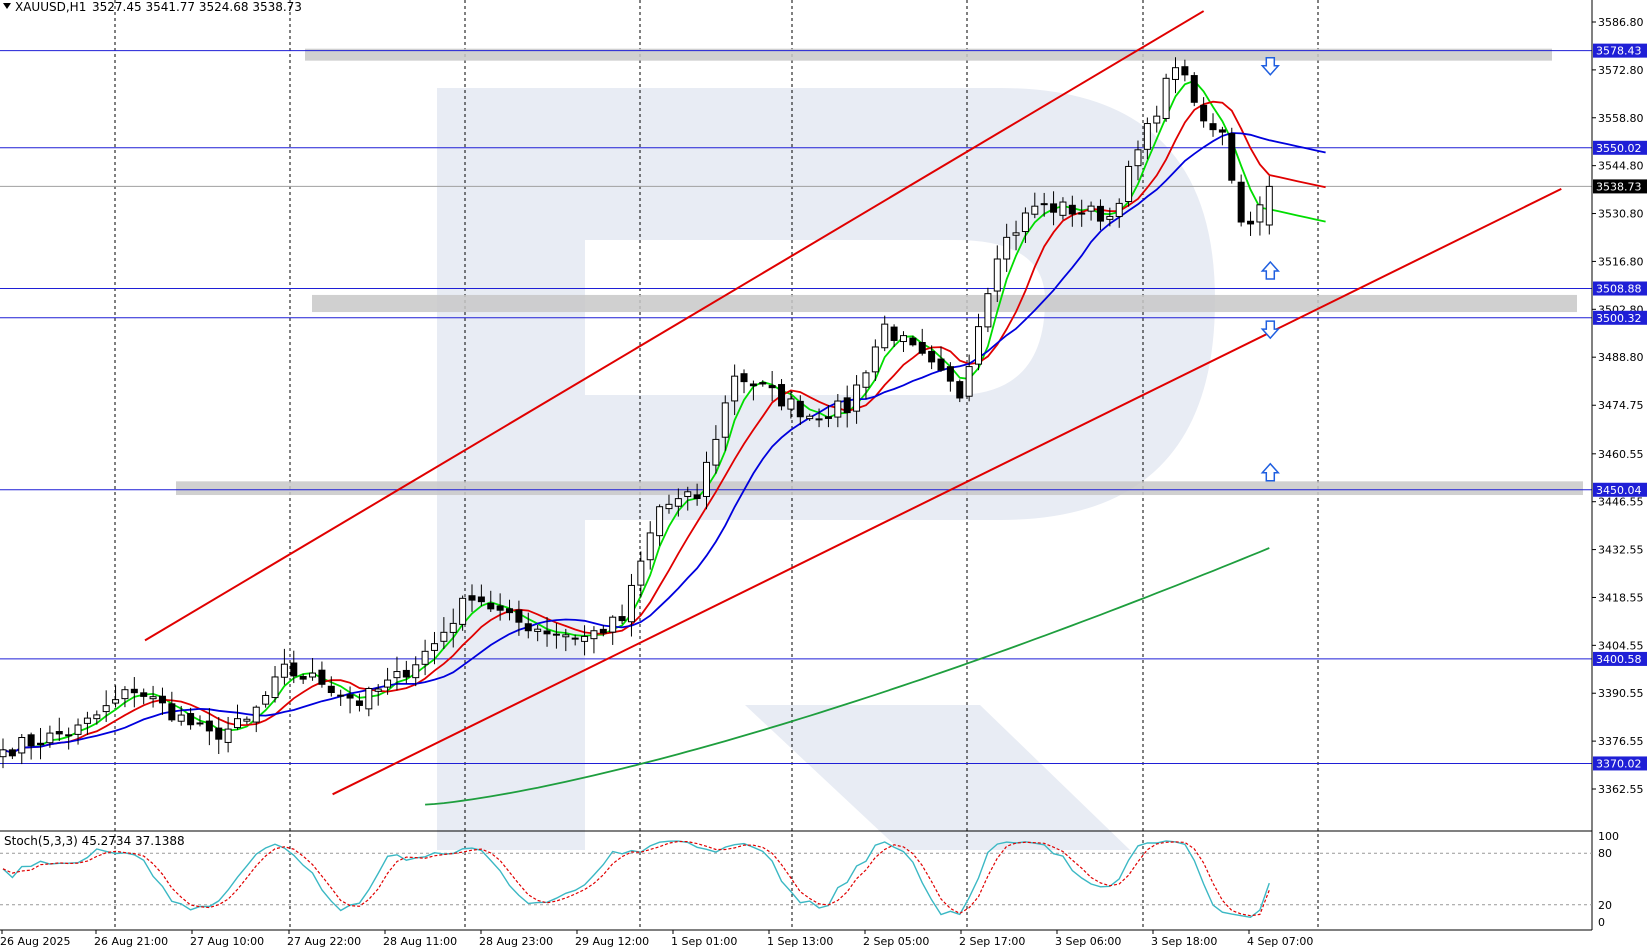  Describe the element at coordinates (420, 941) in the screenshot. I see `time-label-4: 28 Aug 11:00` at that location.